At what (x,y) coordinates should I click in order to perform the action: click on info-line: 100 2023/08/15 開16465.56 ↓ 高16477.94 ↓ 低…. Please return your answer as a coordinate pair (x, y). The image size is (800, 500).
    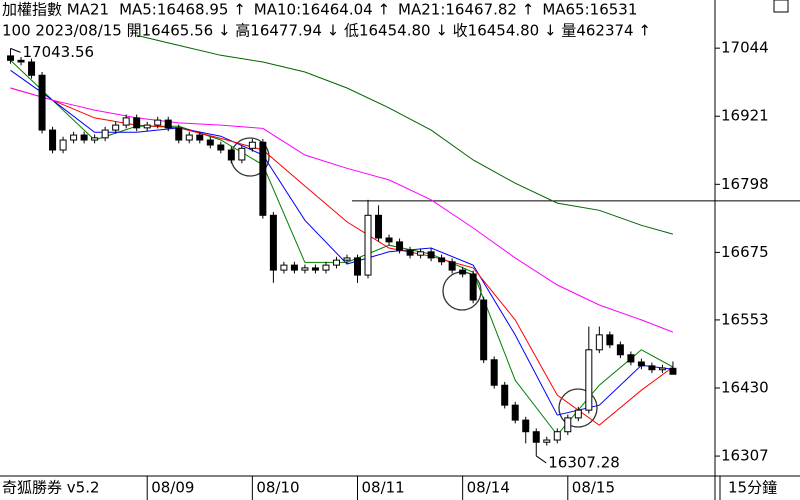
    Looking at the image, I should click on (326, 31).